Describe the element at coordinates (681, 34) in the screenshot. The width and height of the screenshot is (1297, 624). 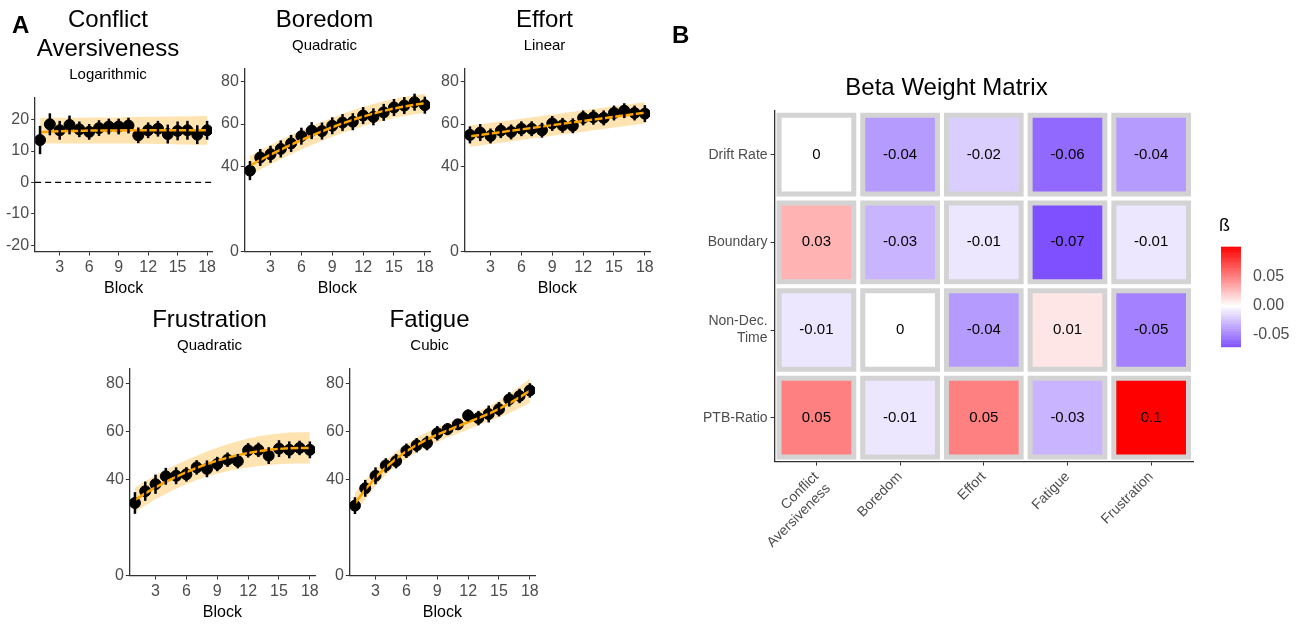
I see `text: B` at that location.